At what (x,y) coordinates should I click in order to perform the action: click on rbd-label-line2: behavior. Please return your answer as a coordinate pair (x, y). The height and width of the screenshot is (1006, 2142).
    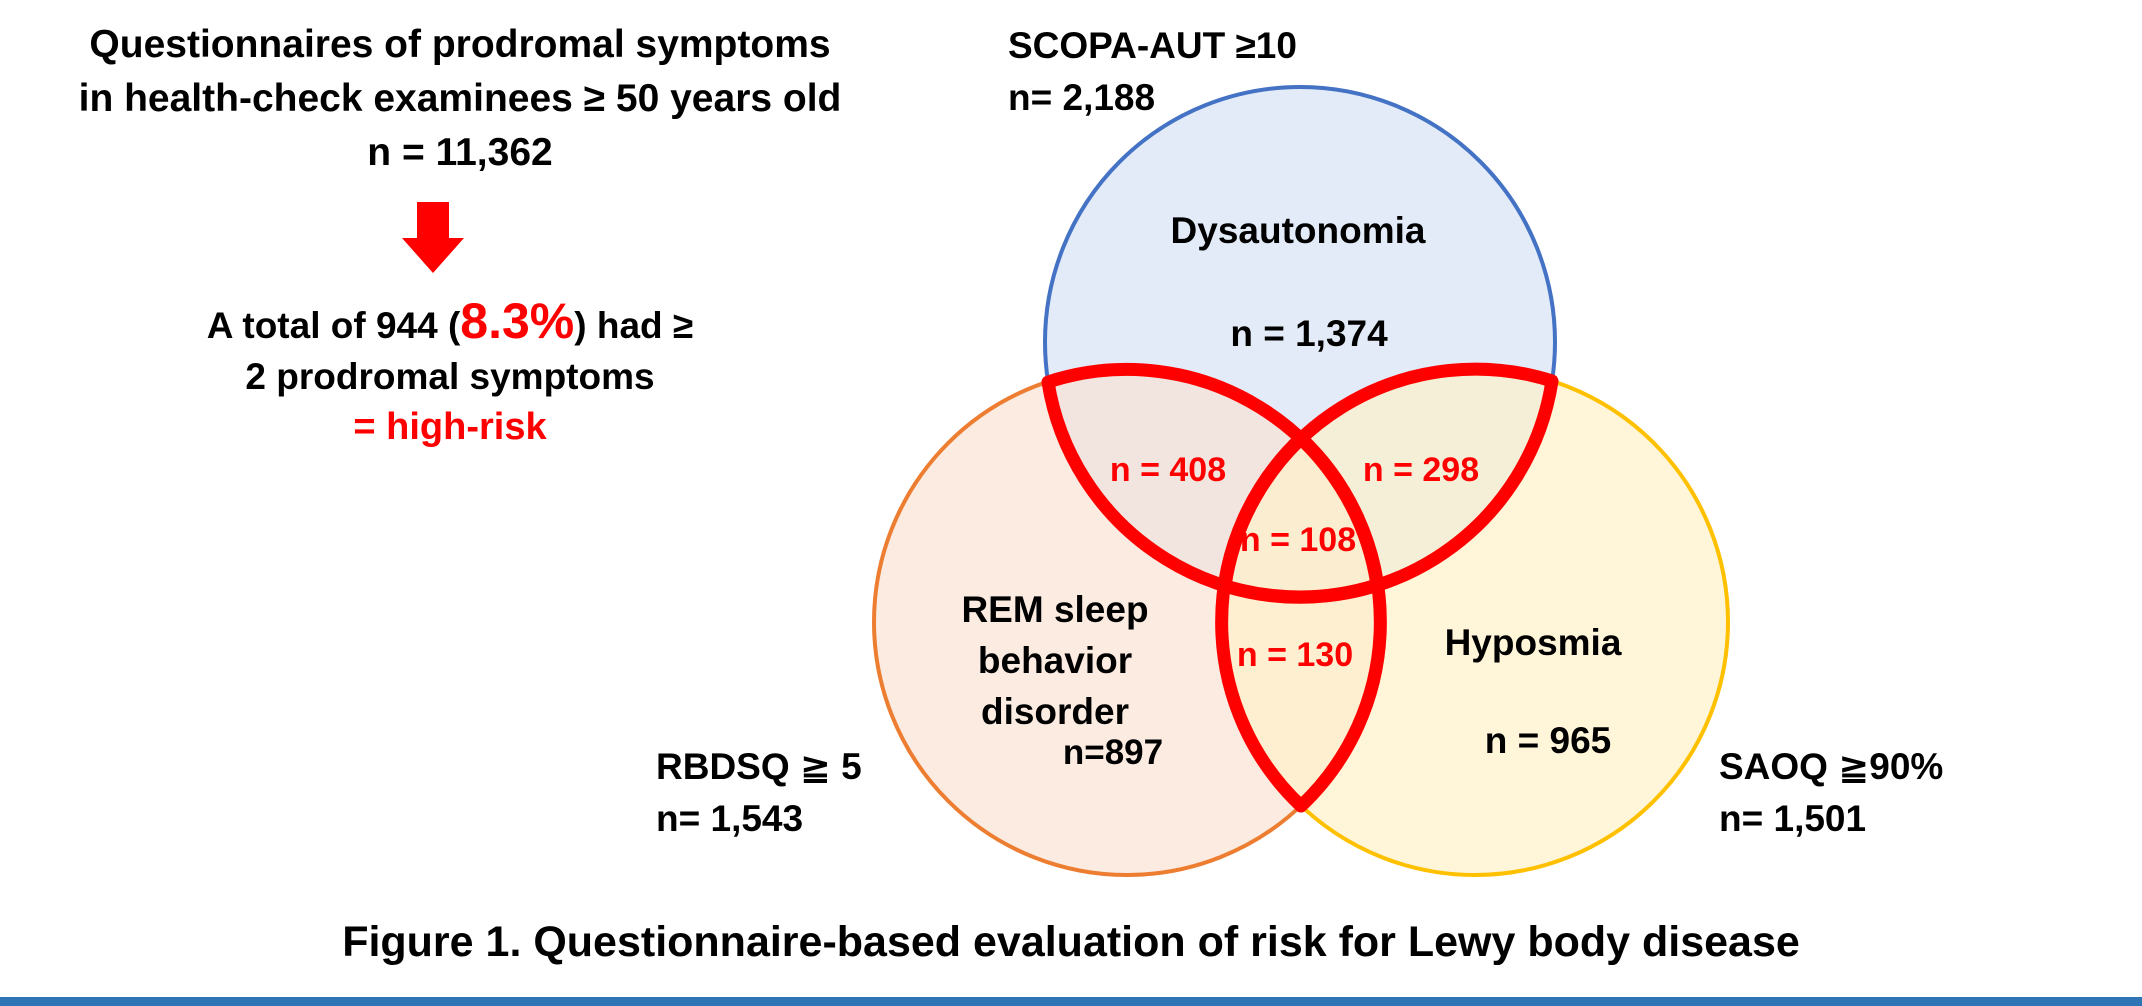
    Looking at the image, I should click on (1055, 660).